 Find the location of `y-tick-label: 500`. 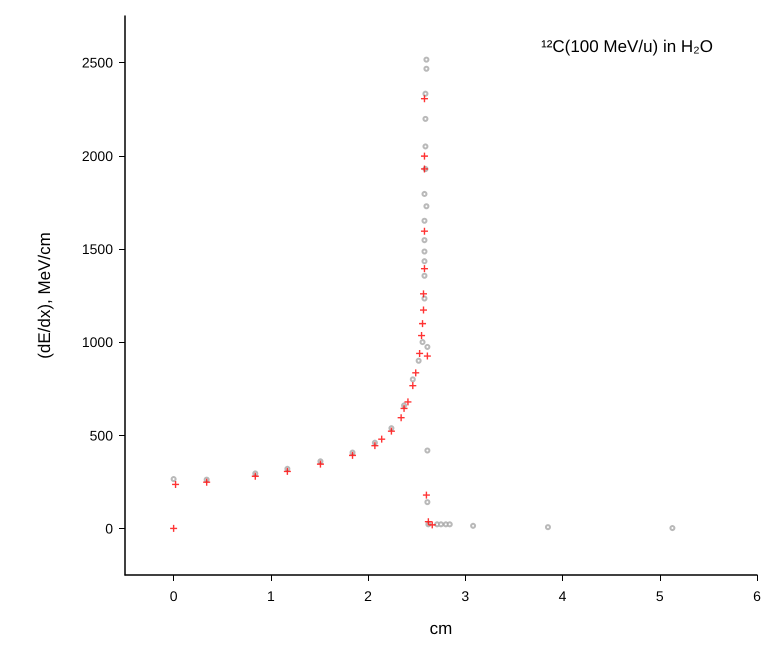

y-tick-label: 500 is located at coordinates (102, 435).